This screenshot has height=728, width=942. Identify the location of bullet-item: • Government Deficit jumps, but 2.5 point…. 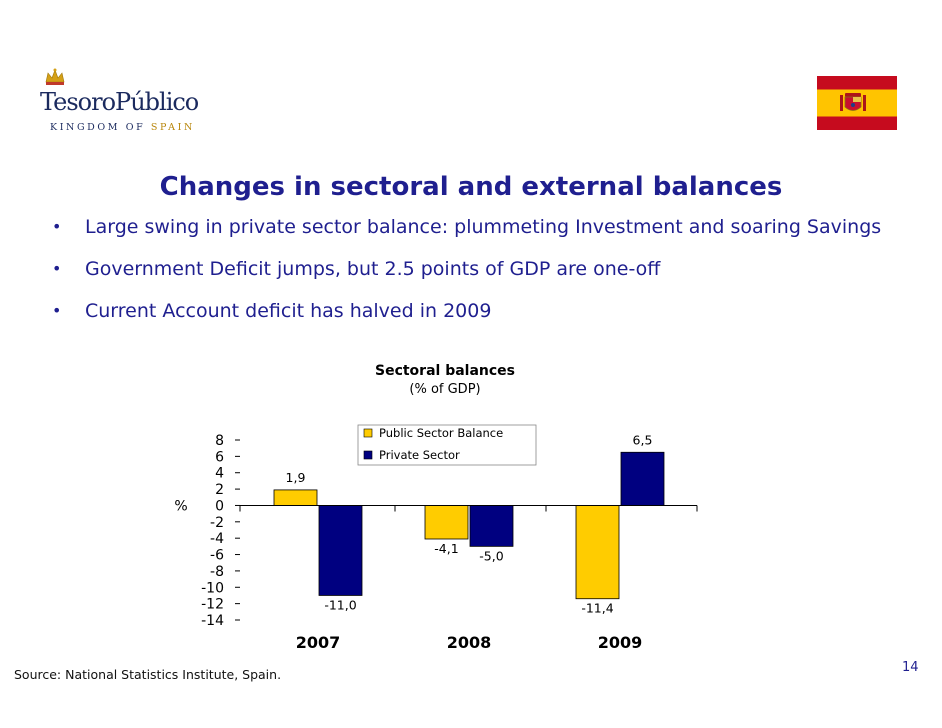
(471, 269).